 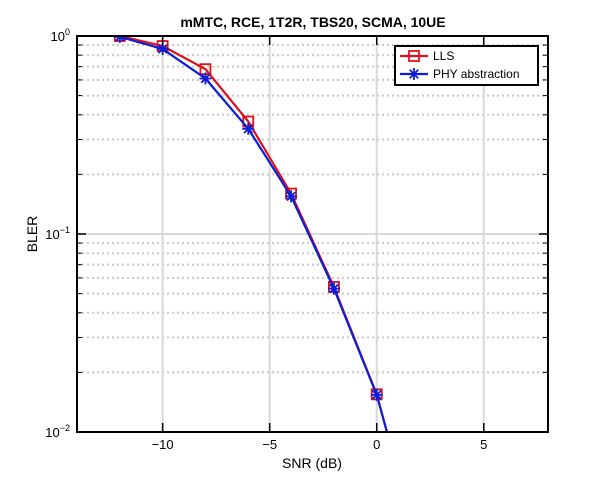 I want to click on y-tick-label: 10⁰, so click(x=60, y=35).